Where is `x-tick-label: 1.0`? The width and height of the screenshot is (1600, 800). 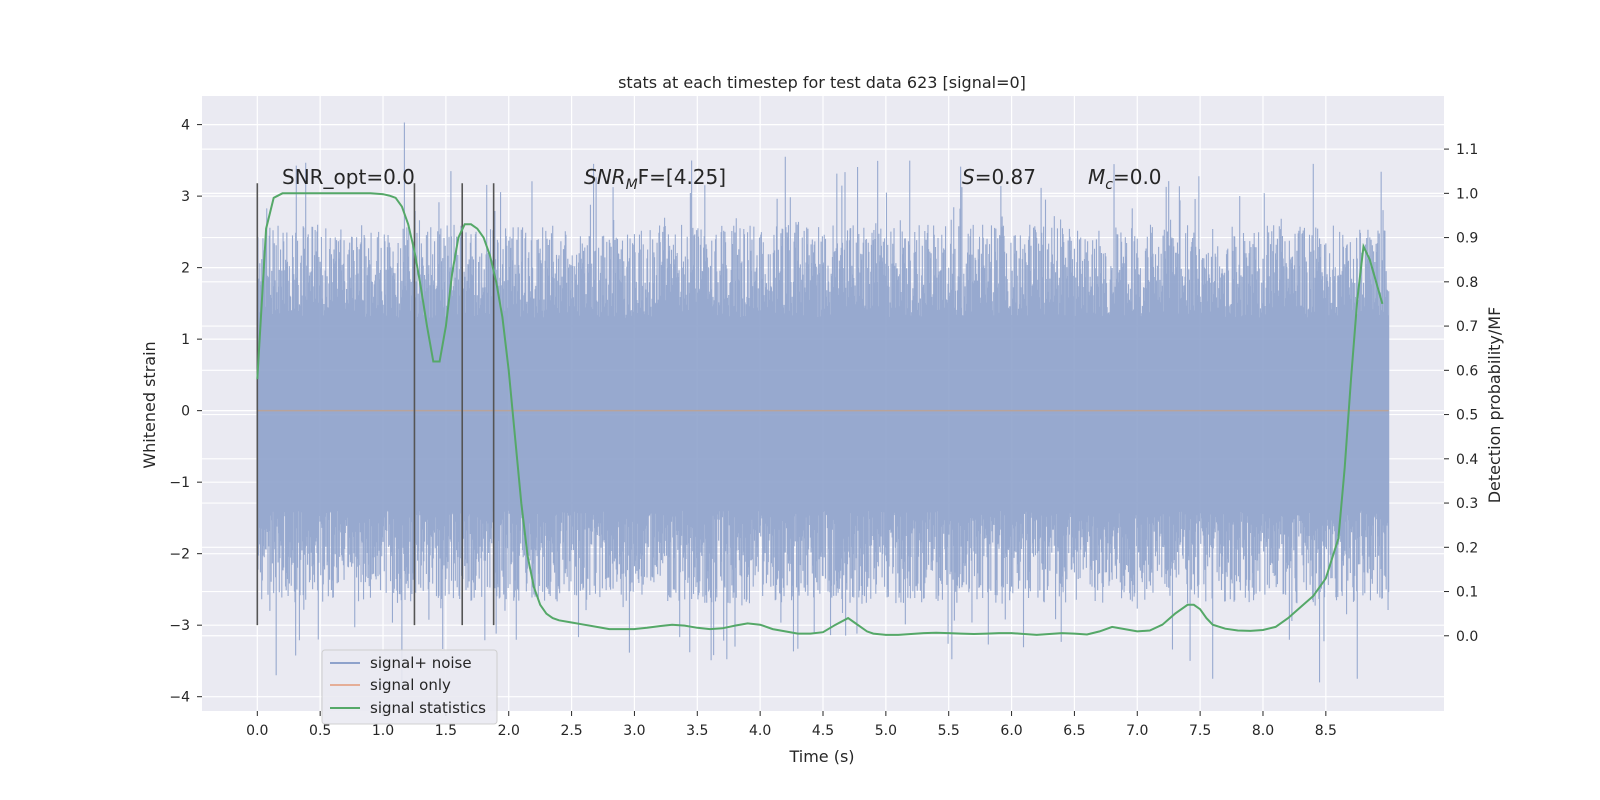 x-tick-label: 1.0 is located at coordinates (383, 731).